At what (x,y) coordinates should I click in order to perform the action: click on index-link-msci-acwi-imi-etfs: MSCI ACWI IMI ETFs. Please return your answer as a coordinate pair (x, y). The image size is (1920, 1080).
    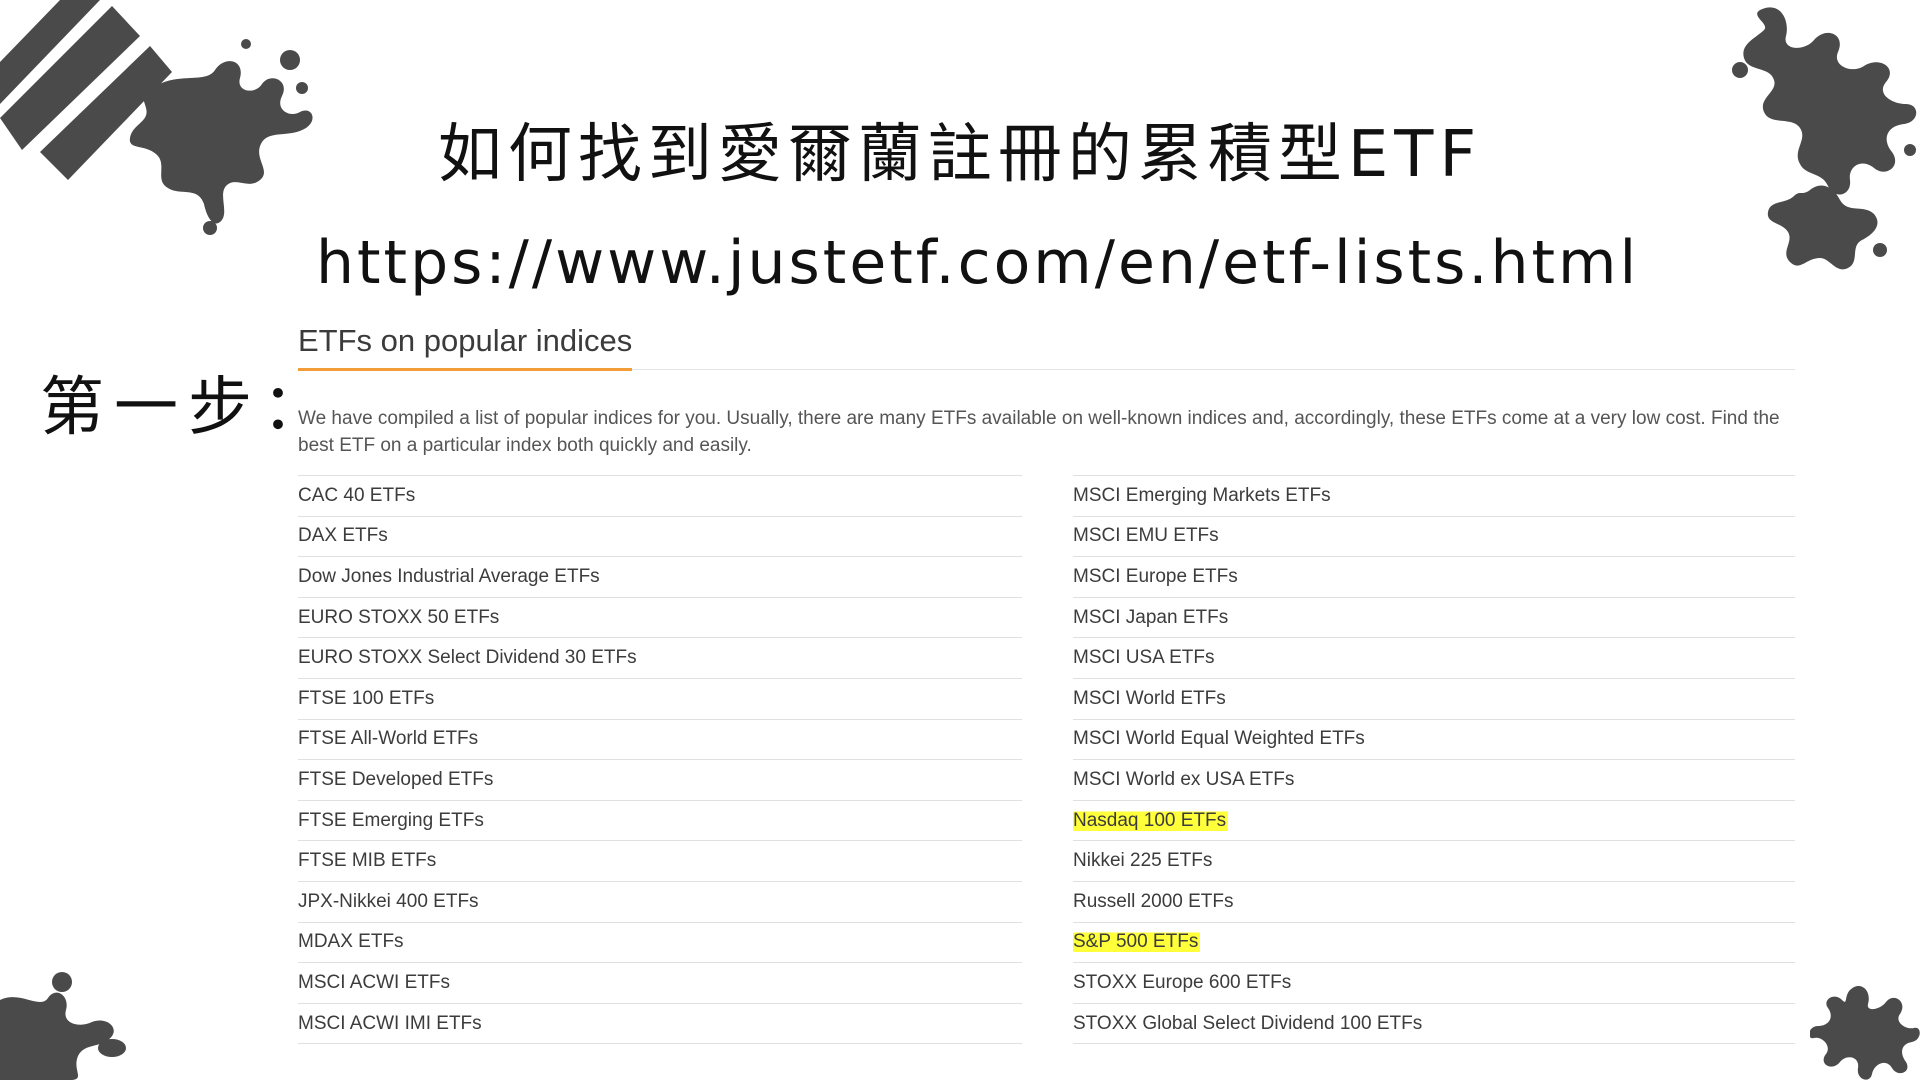
    Looking at the image, I should click on (390, 1023).